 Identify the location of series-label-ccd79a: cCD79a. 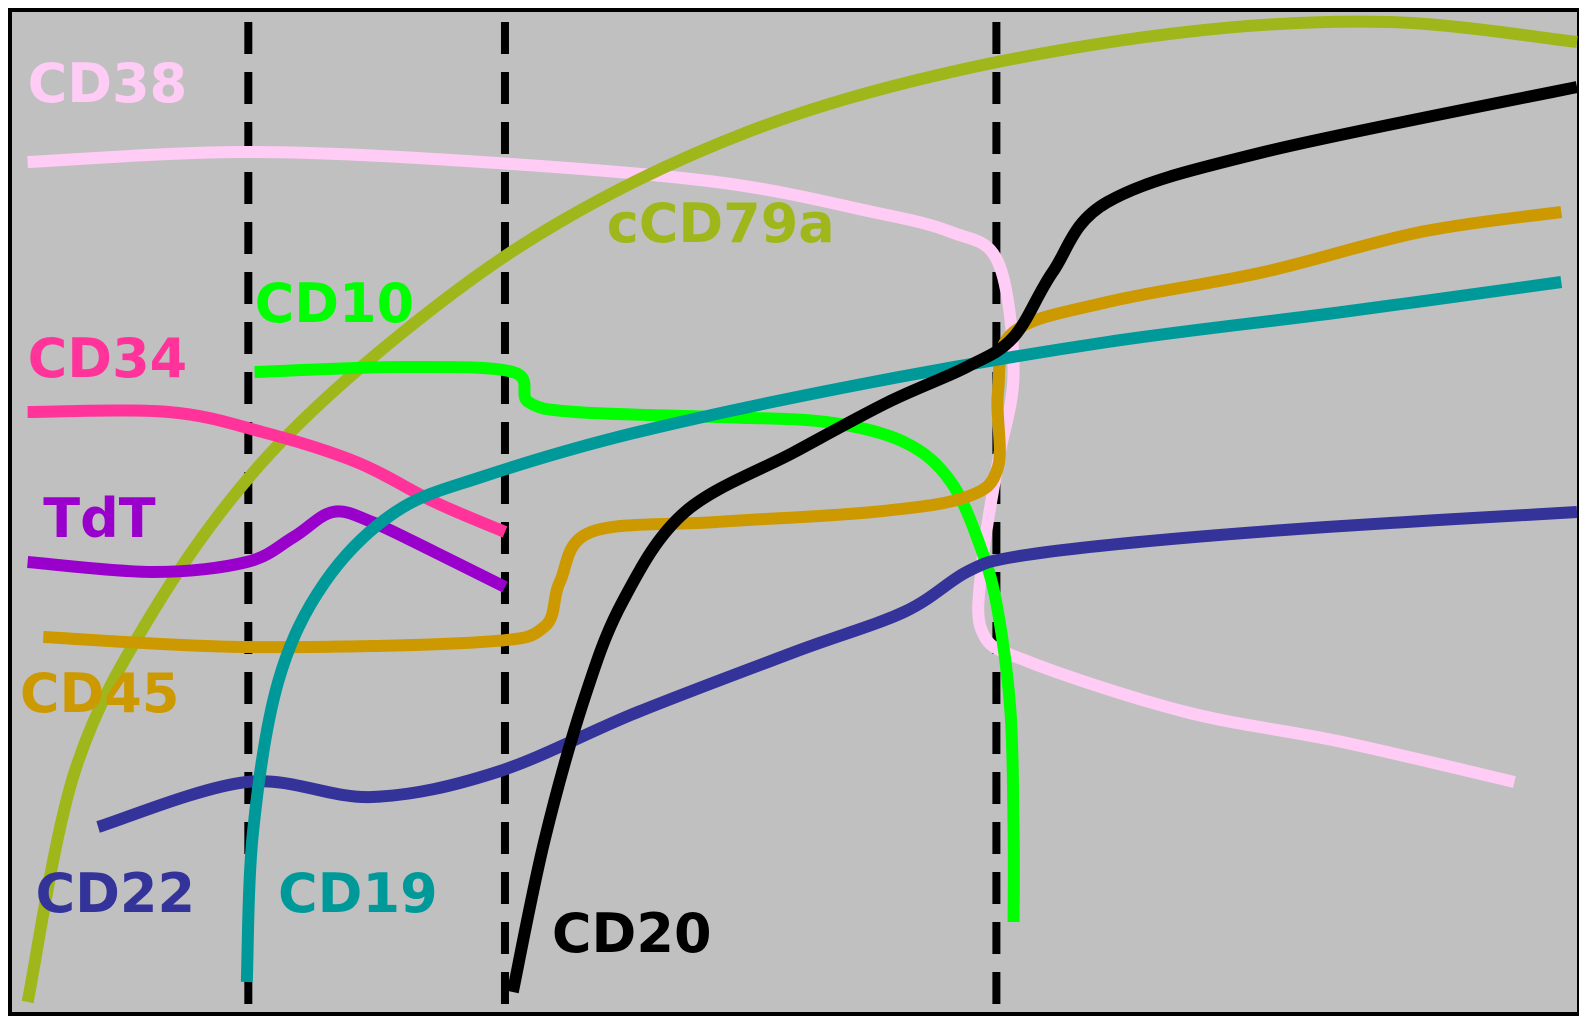
(721, 223).